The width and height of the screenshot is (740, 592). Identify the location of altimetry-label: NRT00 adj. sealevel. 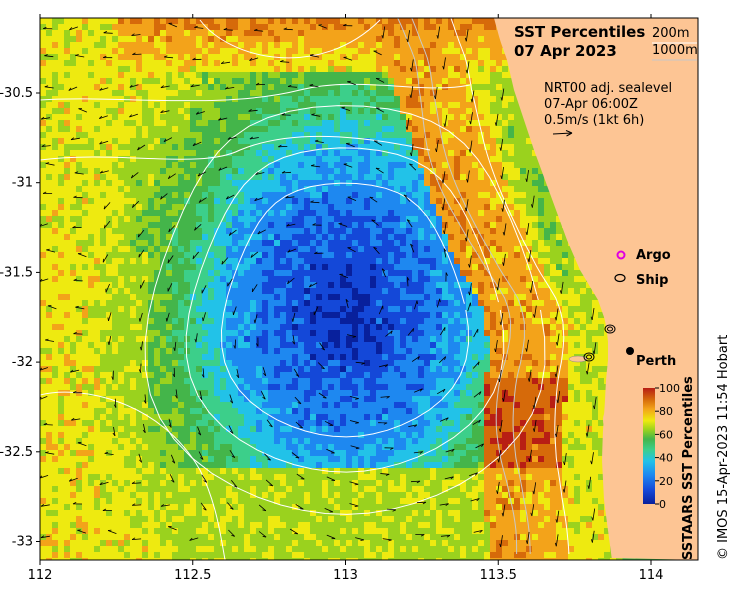
(608, 88).